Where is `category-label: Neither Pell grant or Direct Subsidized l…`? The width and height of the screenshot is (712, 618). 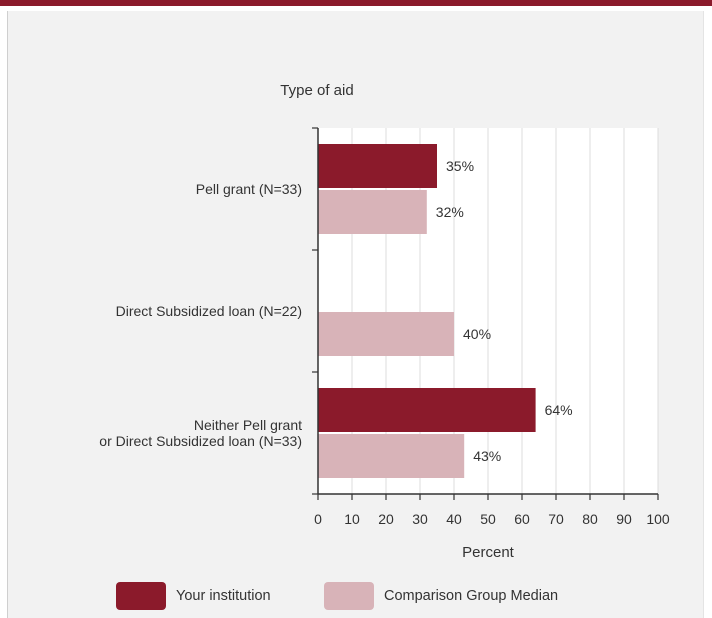 category-label: Neither Pell grant or Direct Subsidized l… is located at coordinates (200, 433).